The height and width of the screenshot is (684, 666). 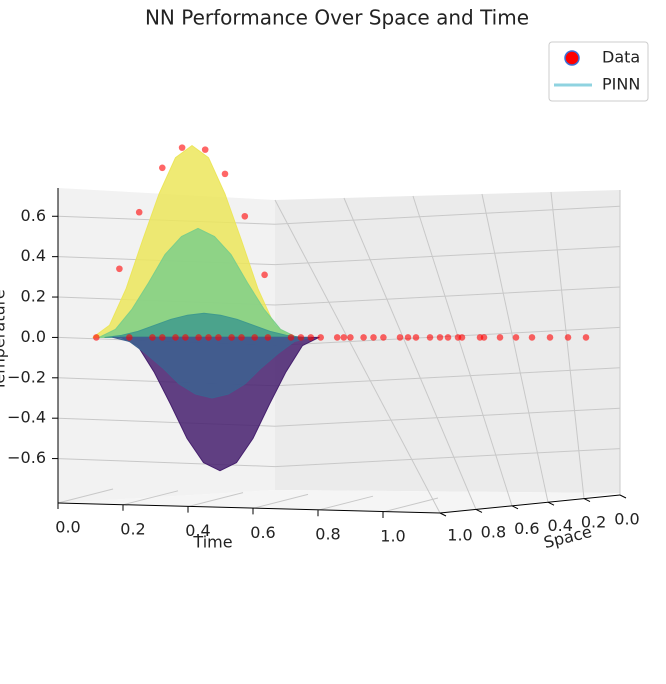 What do you see at coordinates (33, 296) in the screenshot?
I see `z-tick-label: 0.2` at bounding box center [33, 296].